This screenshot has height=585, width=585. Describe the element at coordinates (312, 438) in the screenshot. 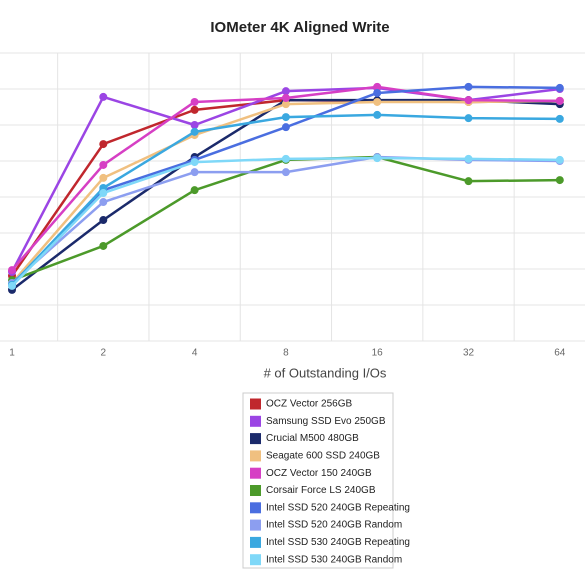

I see `legend-label: Crucial M500 480GB` at that location.